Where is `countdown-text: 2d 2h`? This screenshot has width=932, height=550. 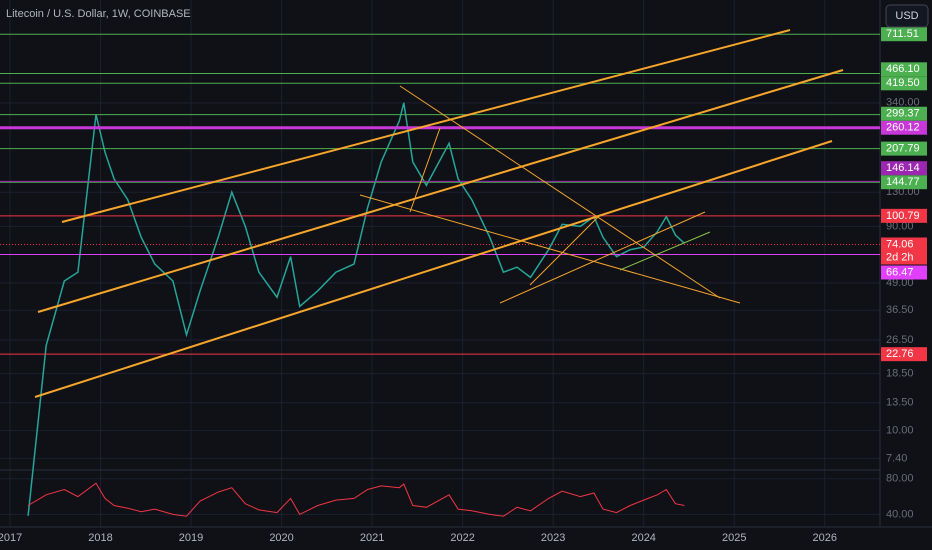 countdown-text: 2d 2h is located at coordinates (900, 257).